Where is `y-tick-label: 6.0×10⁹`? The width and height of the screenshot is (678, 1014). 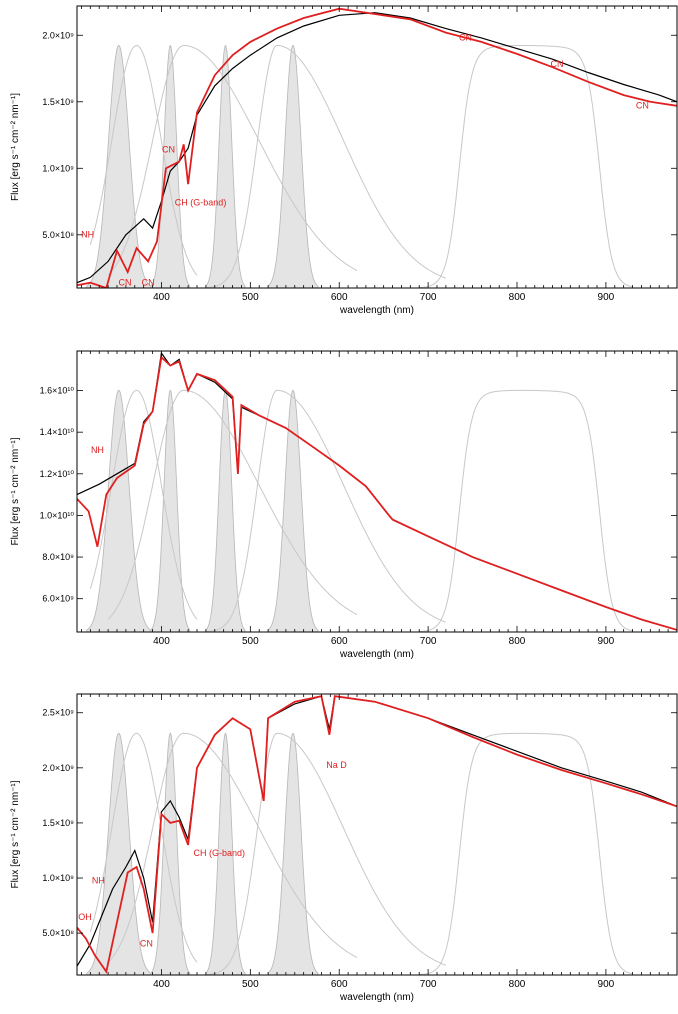 y-tick-label: 6.0×10⁹ is located at coordinates (58, 599).